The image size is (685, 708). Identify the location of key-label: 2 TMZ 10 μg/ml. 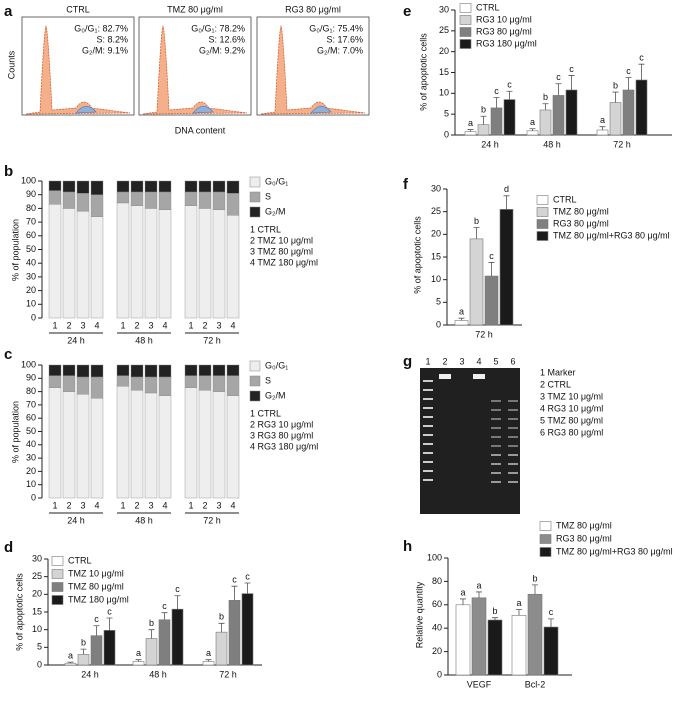
(281, 240).